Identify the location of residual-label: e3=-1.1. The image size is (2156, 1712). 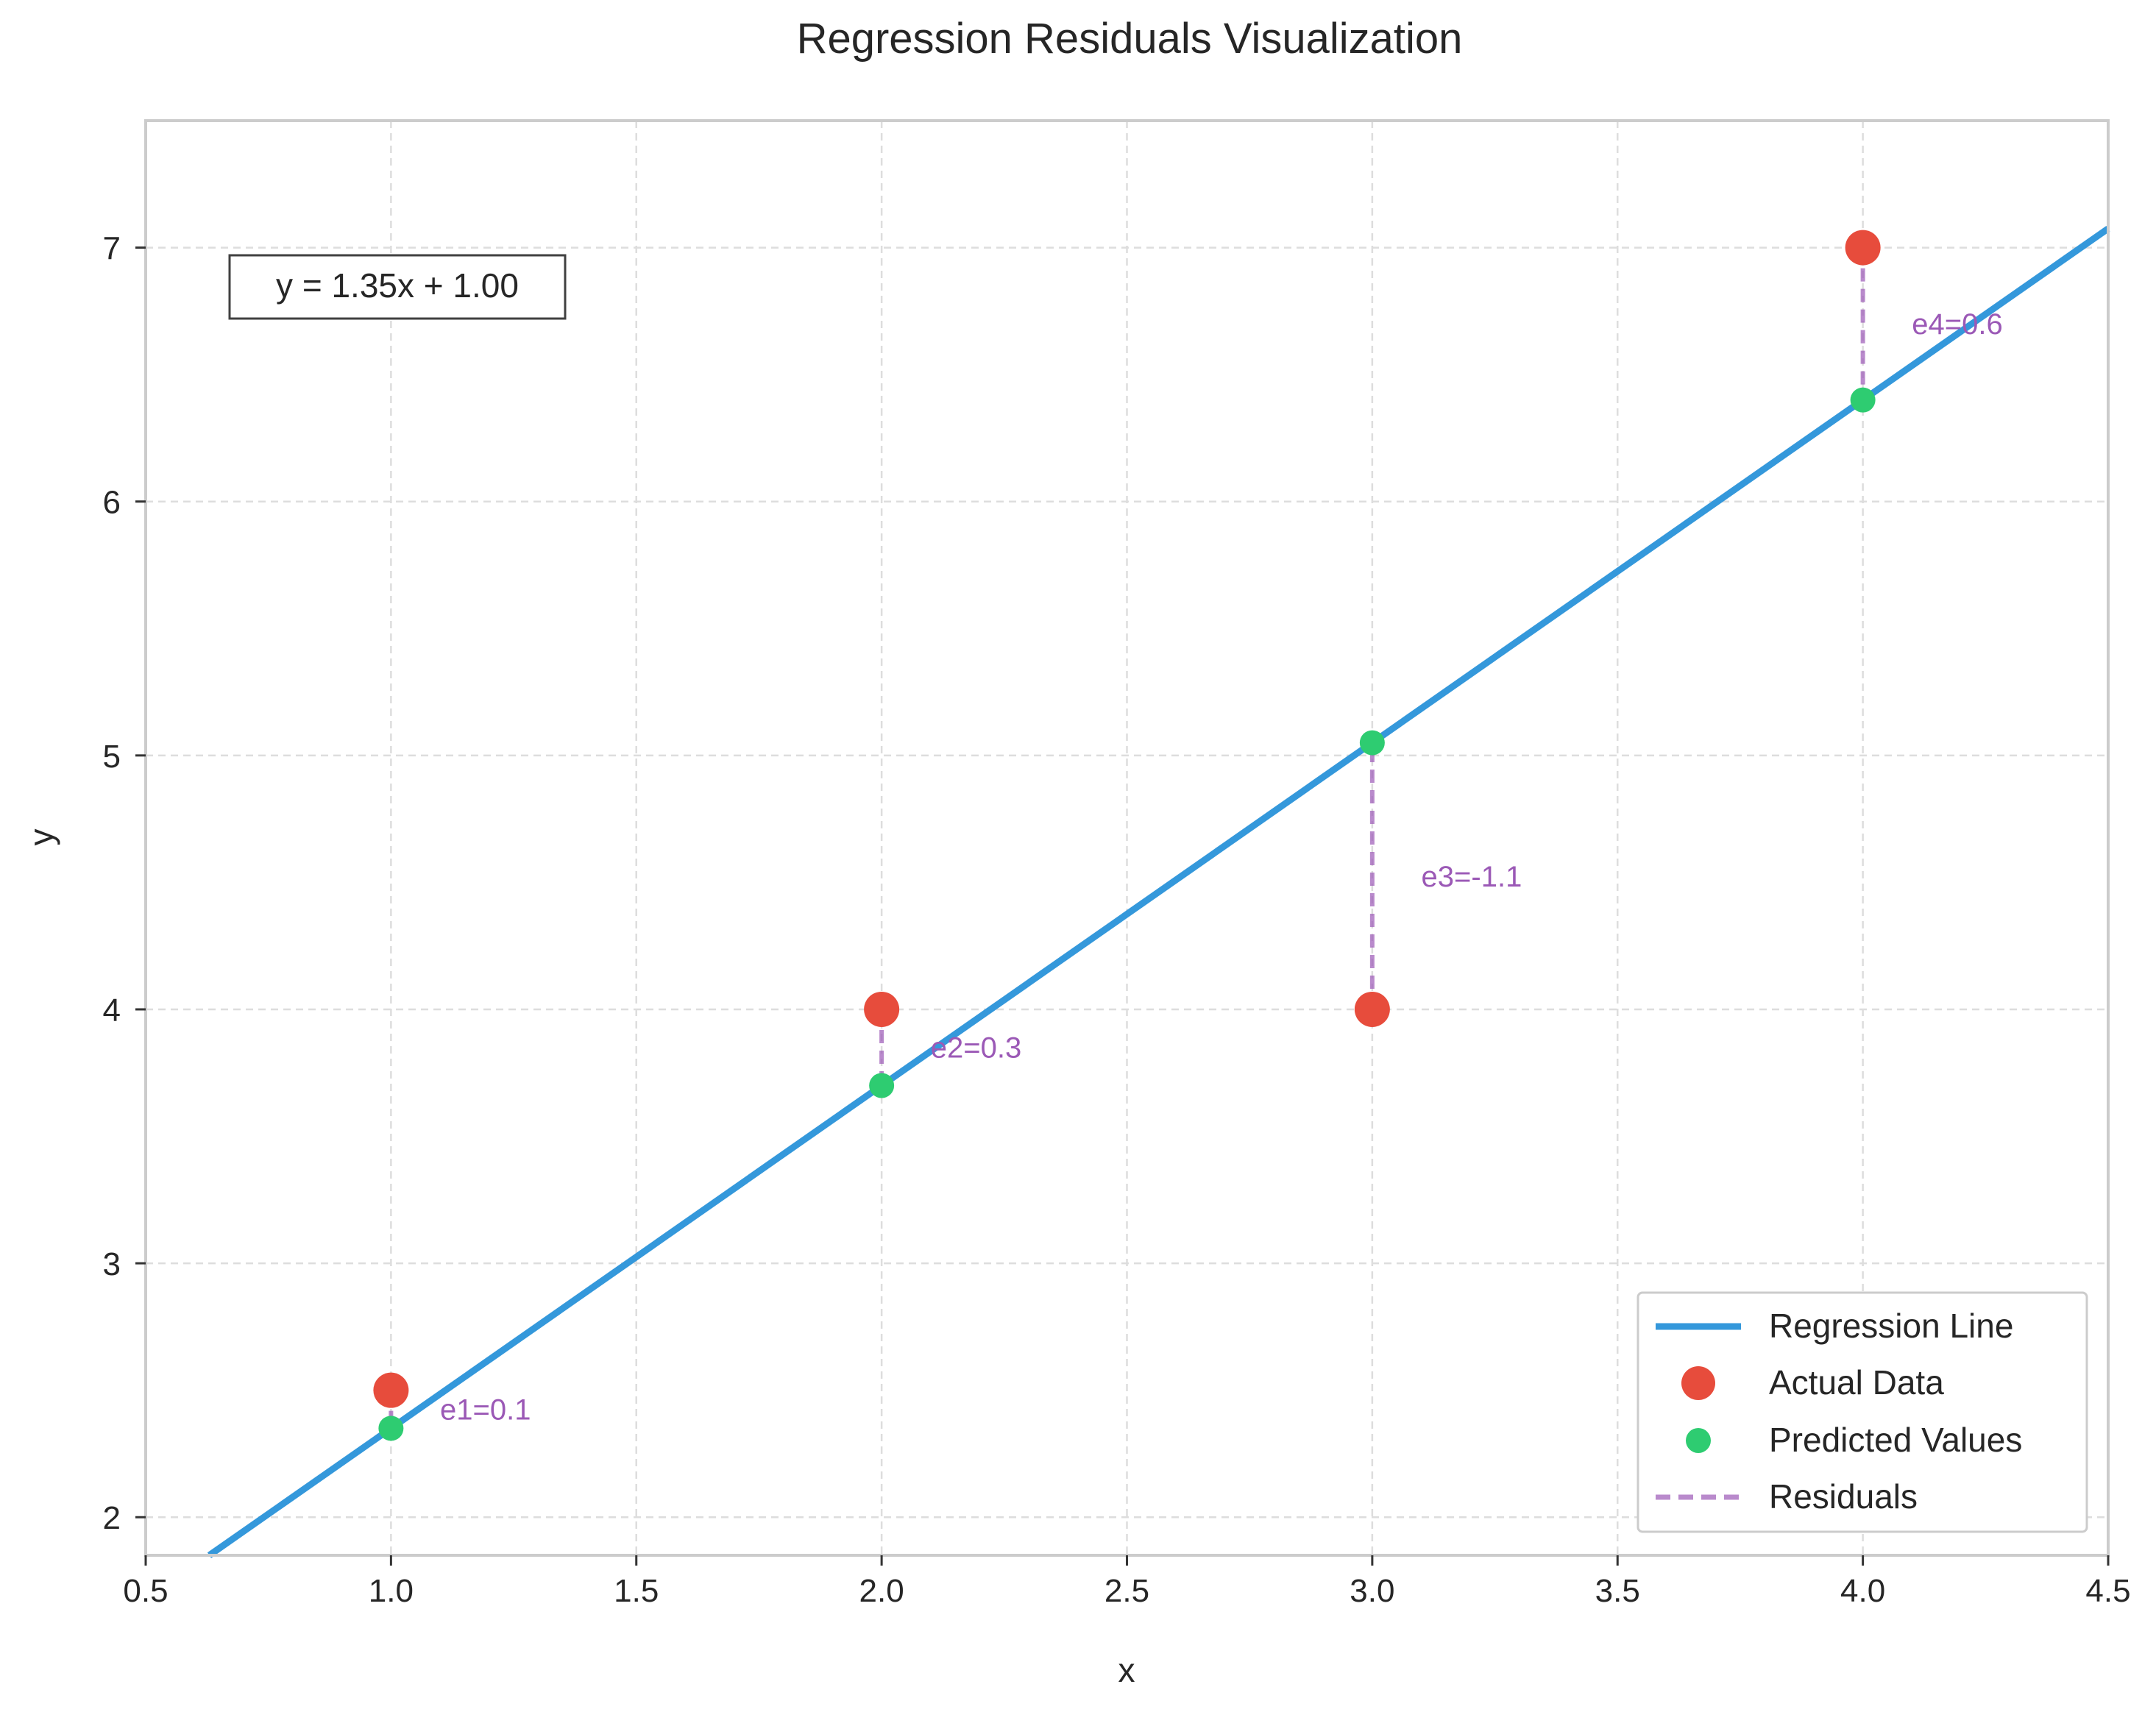
(1472, 877).